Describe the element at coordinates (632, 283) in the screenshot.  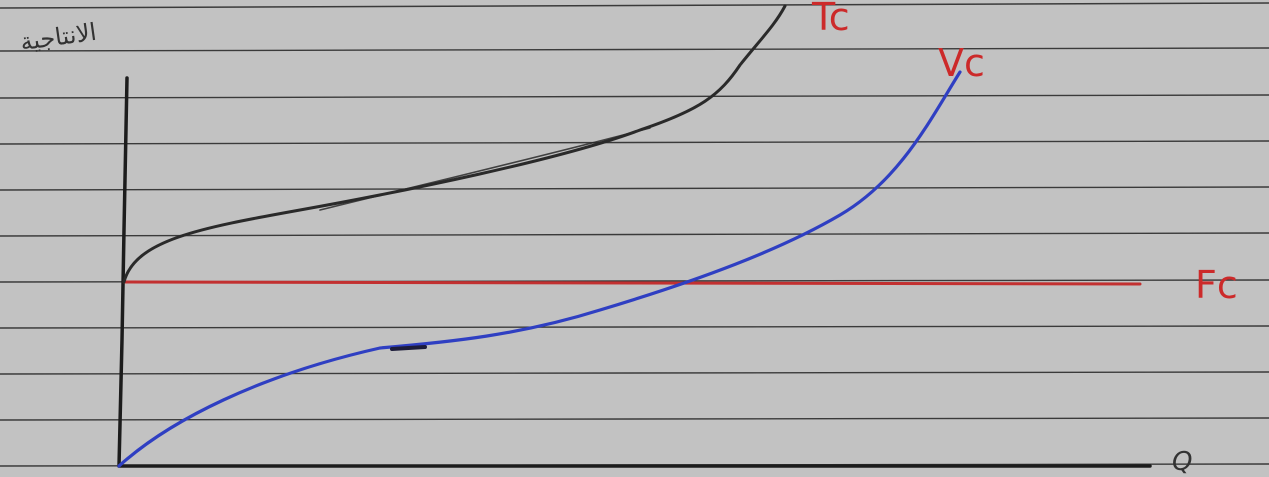
I see `fc-line` at that location.